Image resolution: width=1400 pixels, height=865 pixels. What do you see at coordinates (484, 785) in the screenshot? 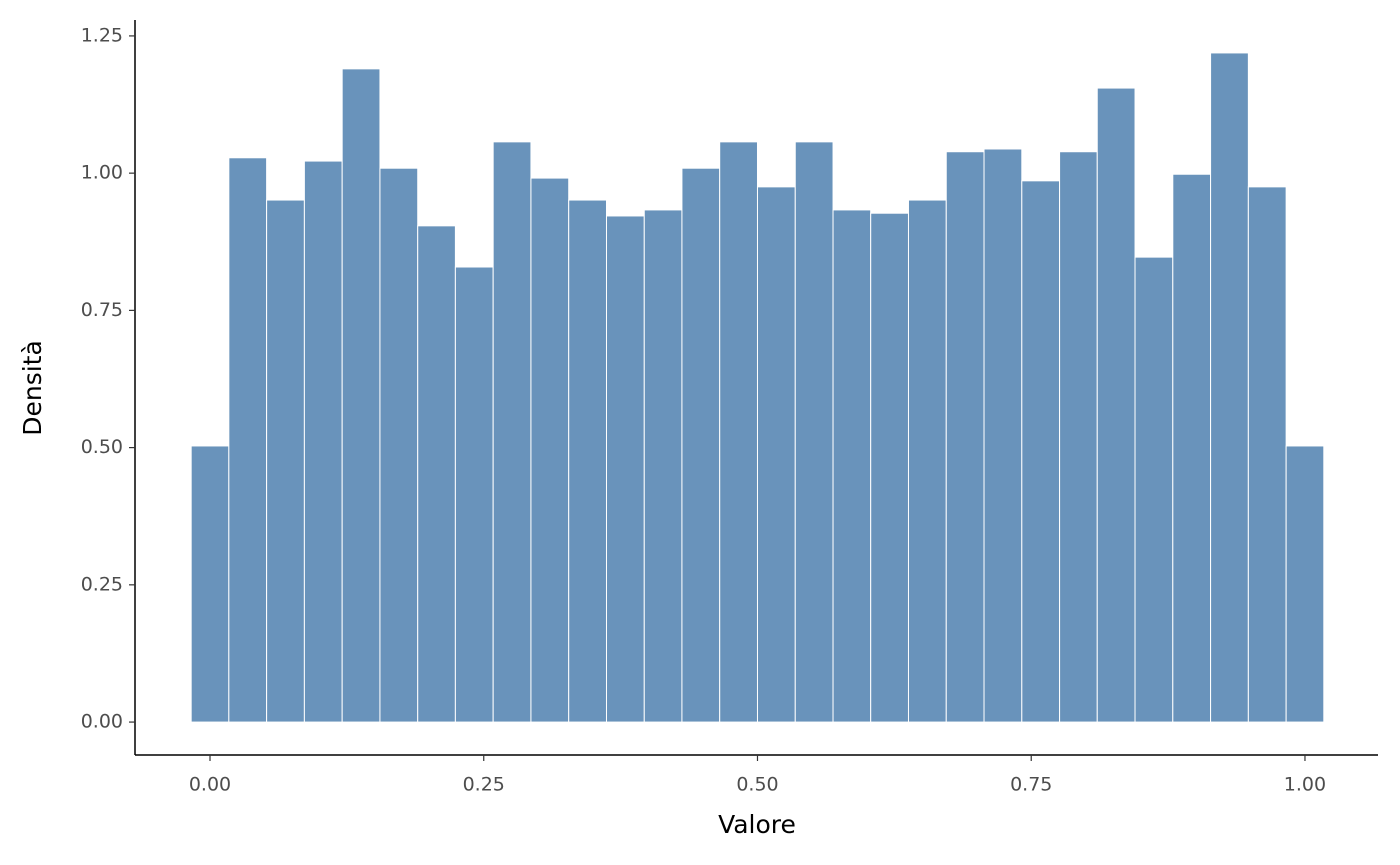
I see `x-tick-label: 0.25` at bounding box center [484, 785].